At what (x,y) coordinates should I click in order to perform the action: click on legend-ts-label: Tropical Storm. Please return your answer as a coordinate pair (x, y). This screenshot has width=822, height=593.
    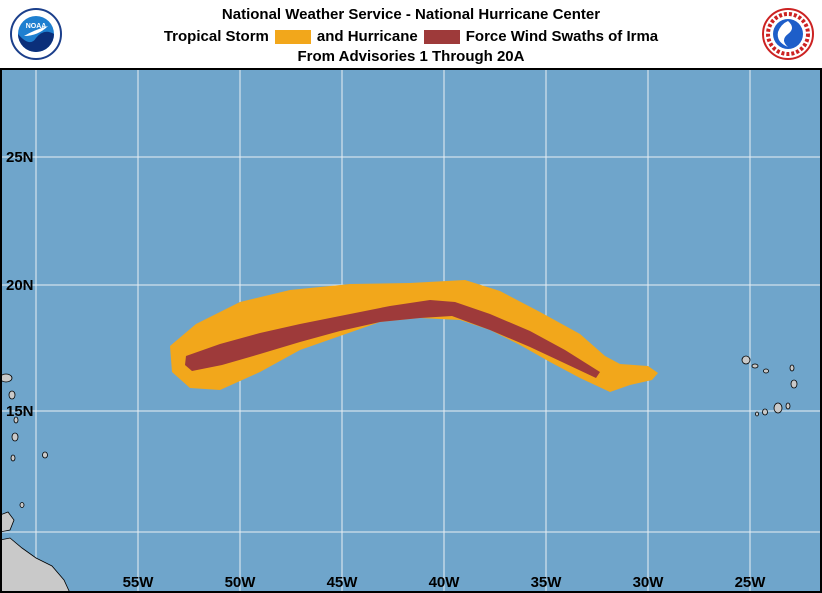
    Looking at the image, I should click on (216, 36).